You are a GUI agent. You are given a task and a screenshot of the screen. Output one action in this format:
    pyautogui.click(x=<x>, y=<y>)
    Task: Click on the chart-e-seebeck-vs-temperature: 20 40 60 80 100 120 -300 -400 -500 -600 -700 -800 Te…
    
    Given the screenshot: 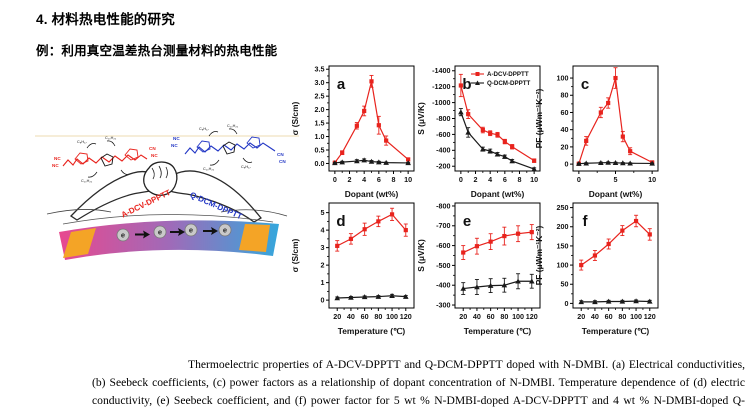 What is the action you would take?
    pyautogui.click(x=488, y=264)
    